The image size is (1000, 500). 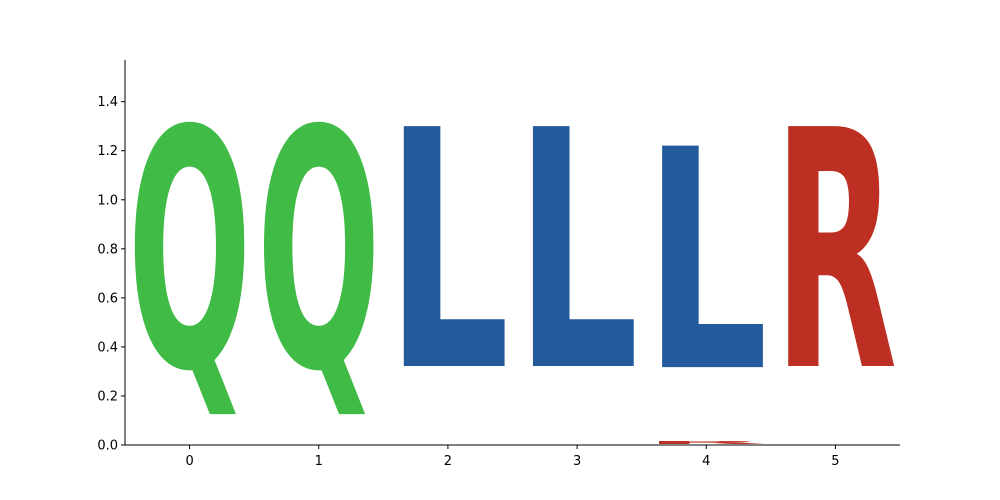 I want to click on logo-letter-l-pos-4: L, so click(x=706, y=263).